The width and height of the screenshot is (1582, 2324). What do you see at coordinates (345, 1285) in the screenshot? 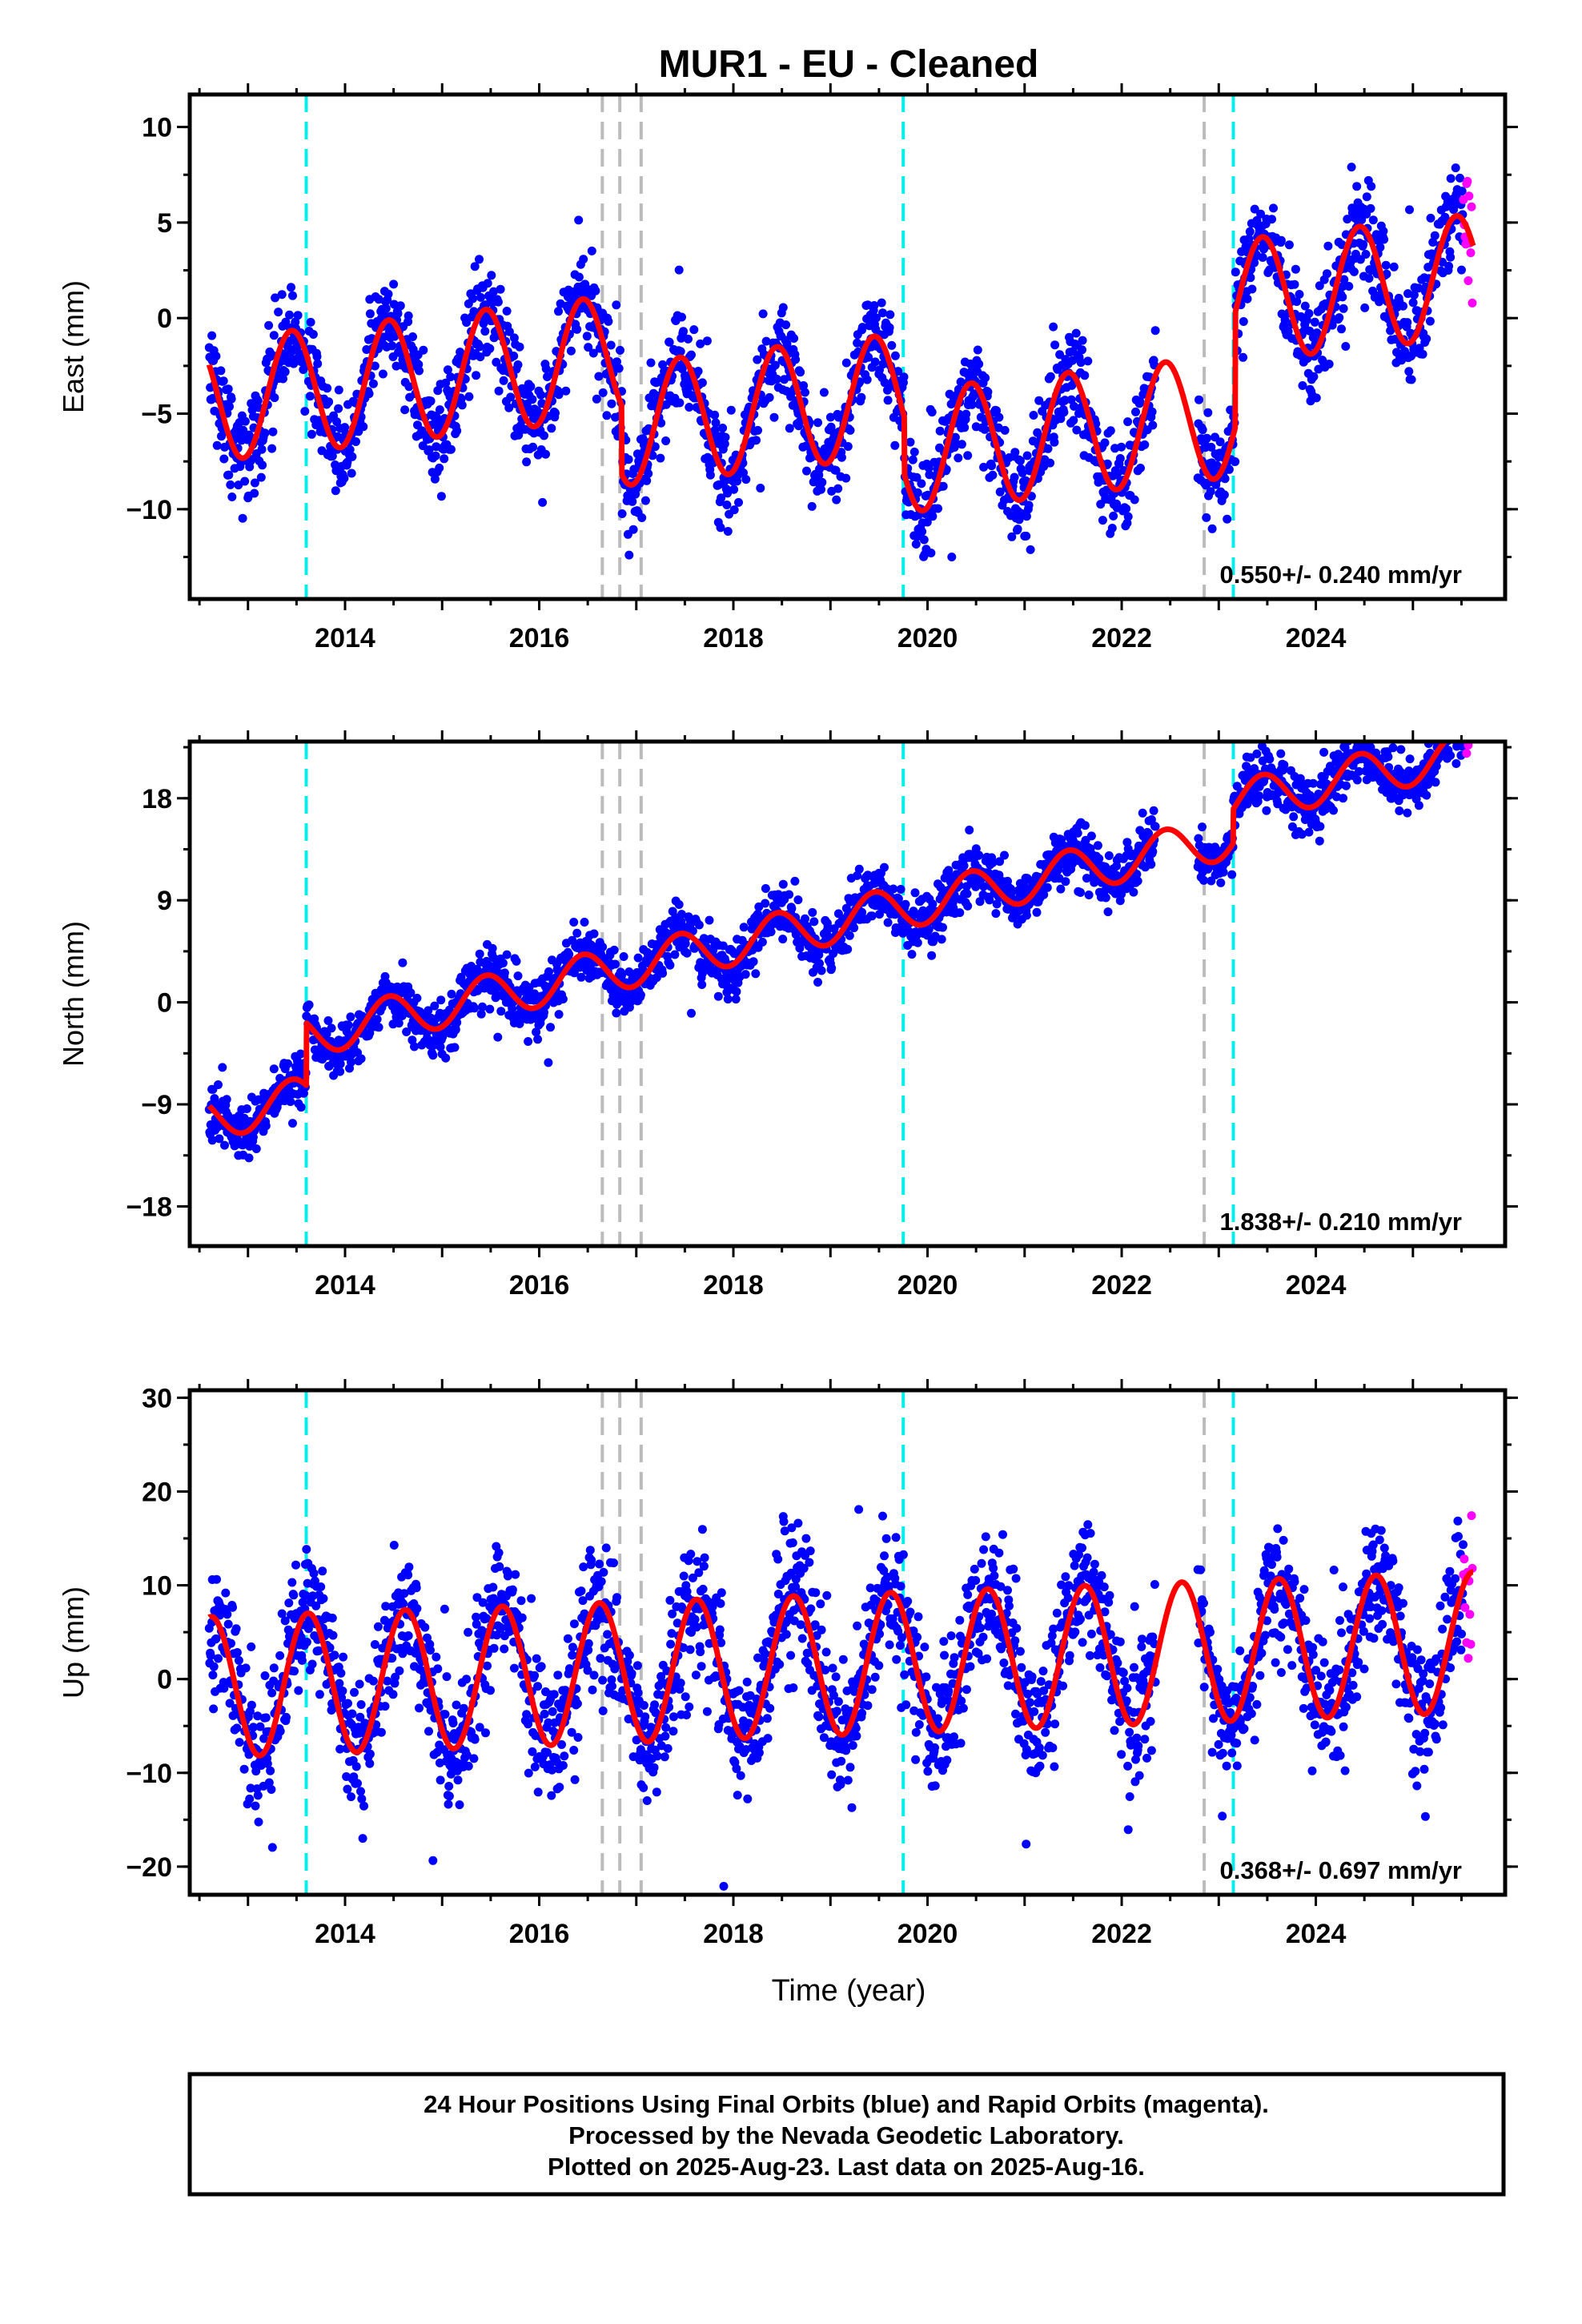
I see `x-tick-label: 2014` at bounding box center [345, 1285].